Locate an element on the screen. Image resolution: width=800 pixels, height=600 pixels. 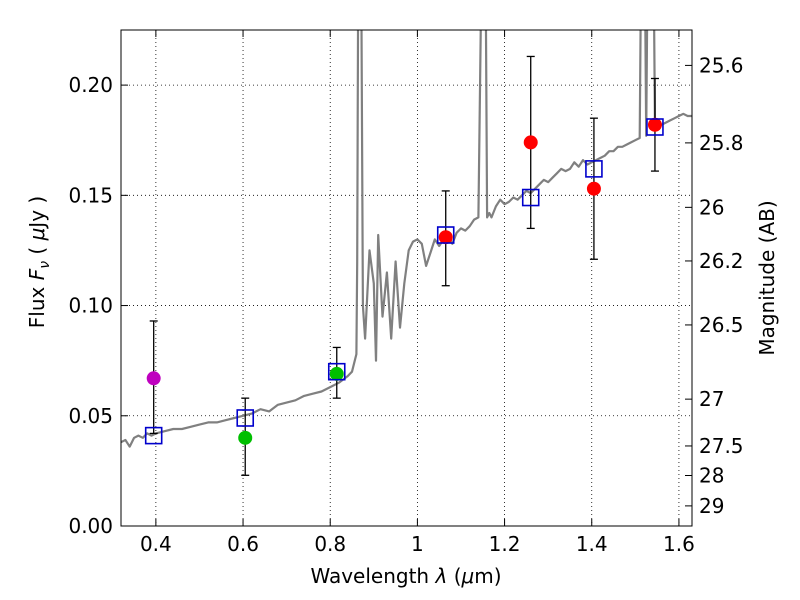
y-axis-title-unit: Jy is located at coordinates (37, 220).